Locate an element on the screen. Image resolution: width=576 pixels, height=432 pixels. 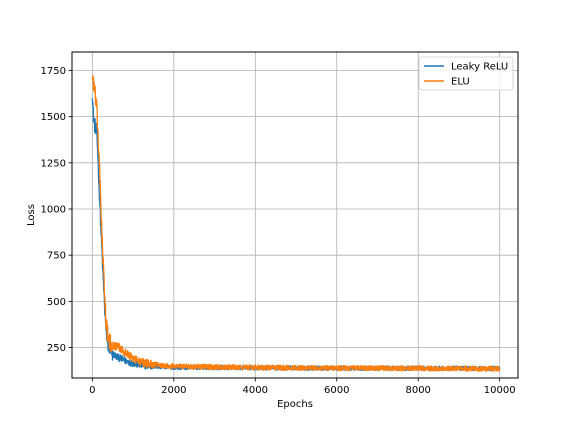
x-axis-label: Epochs is located at coordinates (295, 404).